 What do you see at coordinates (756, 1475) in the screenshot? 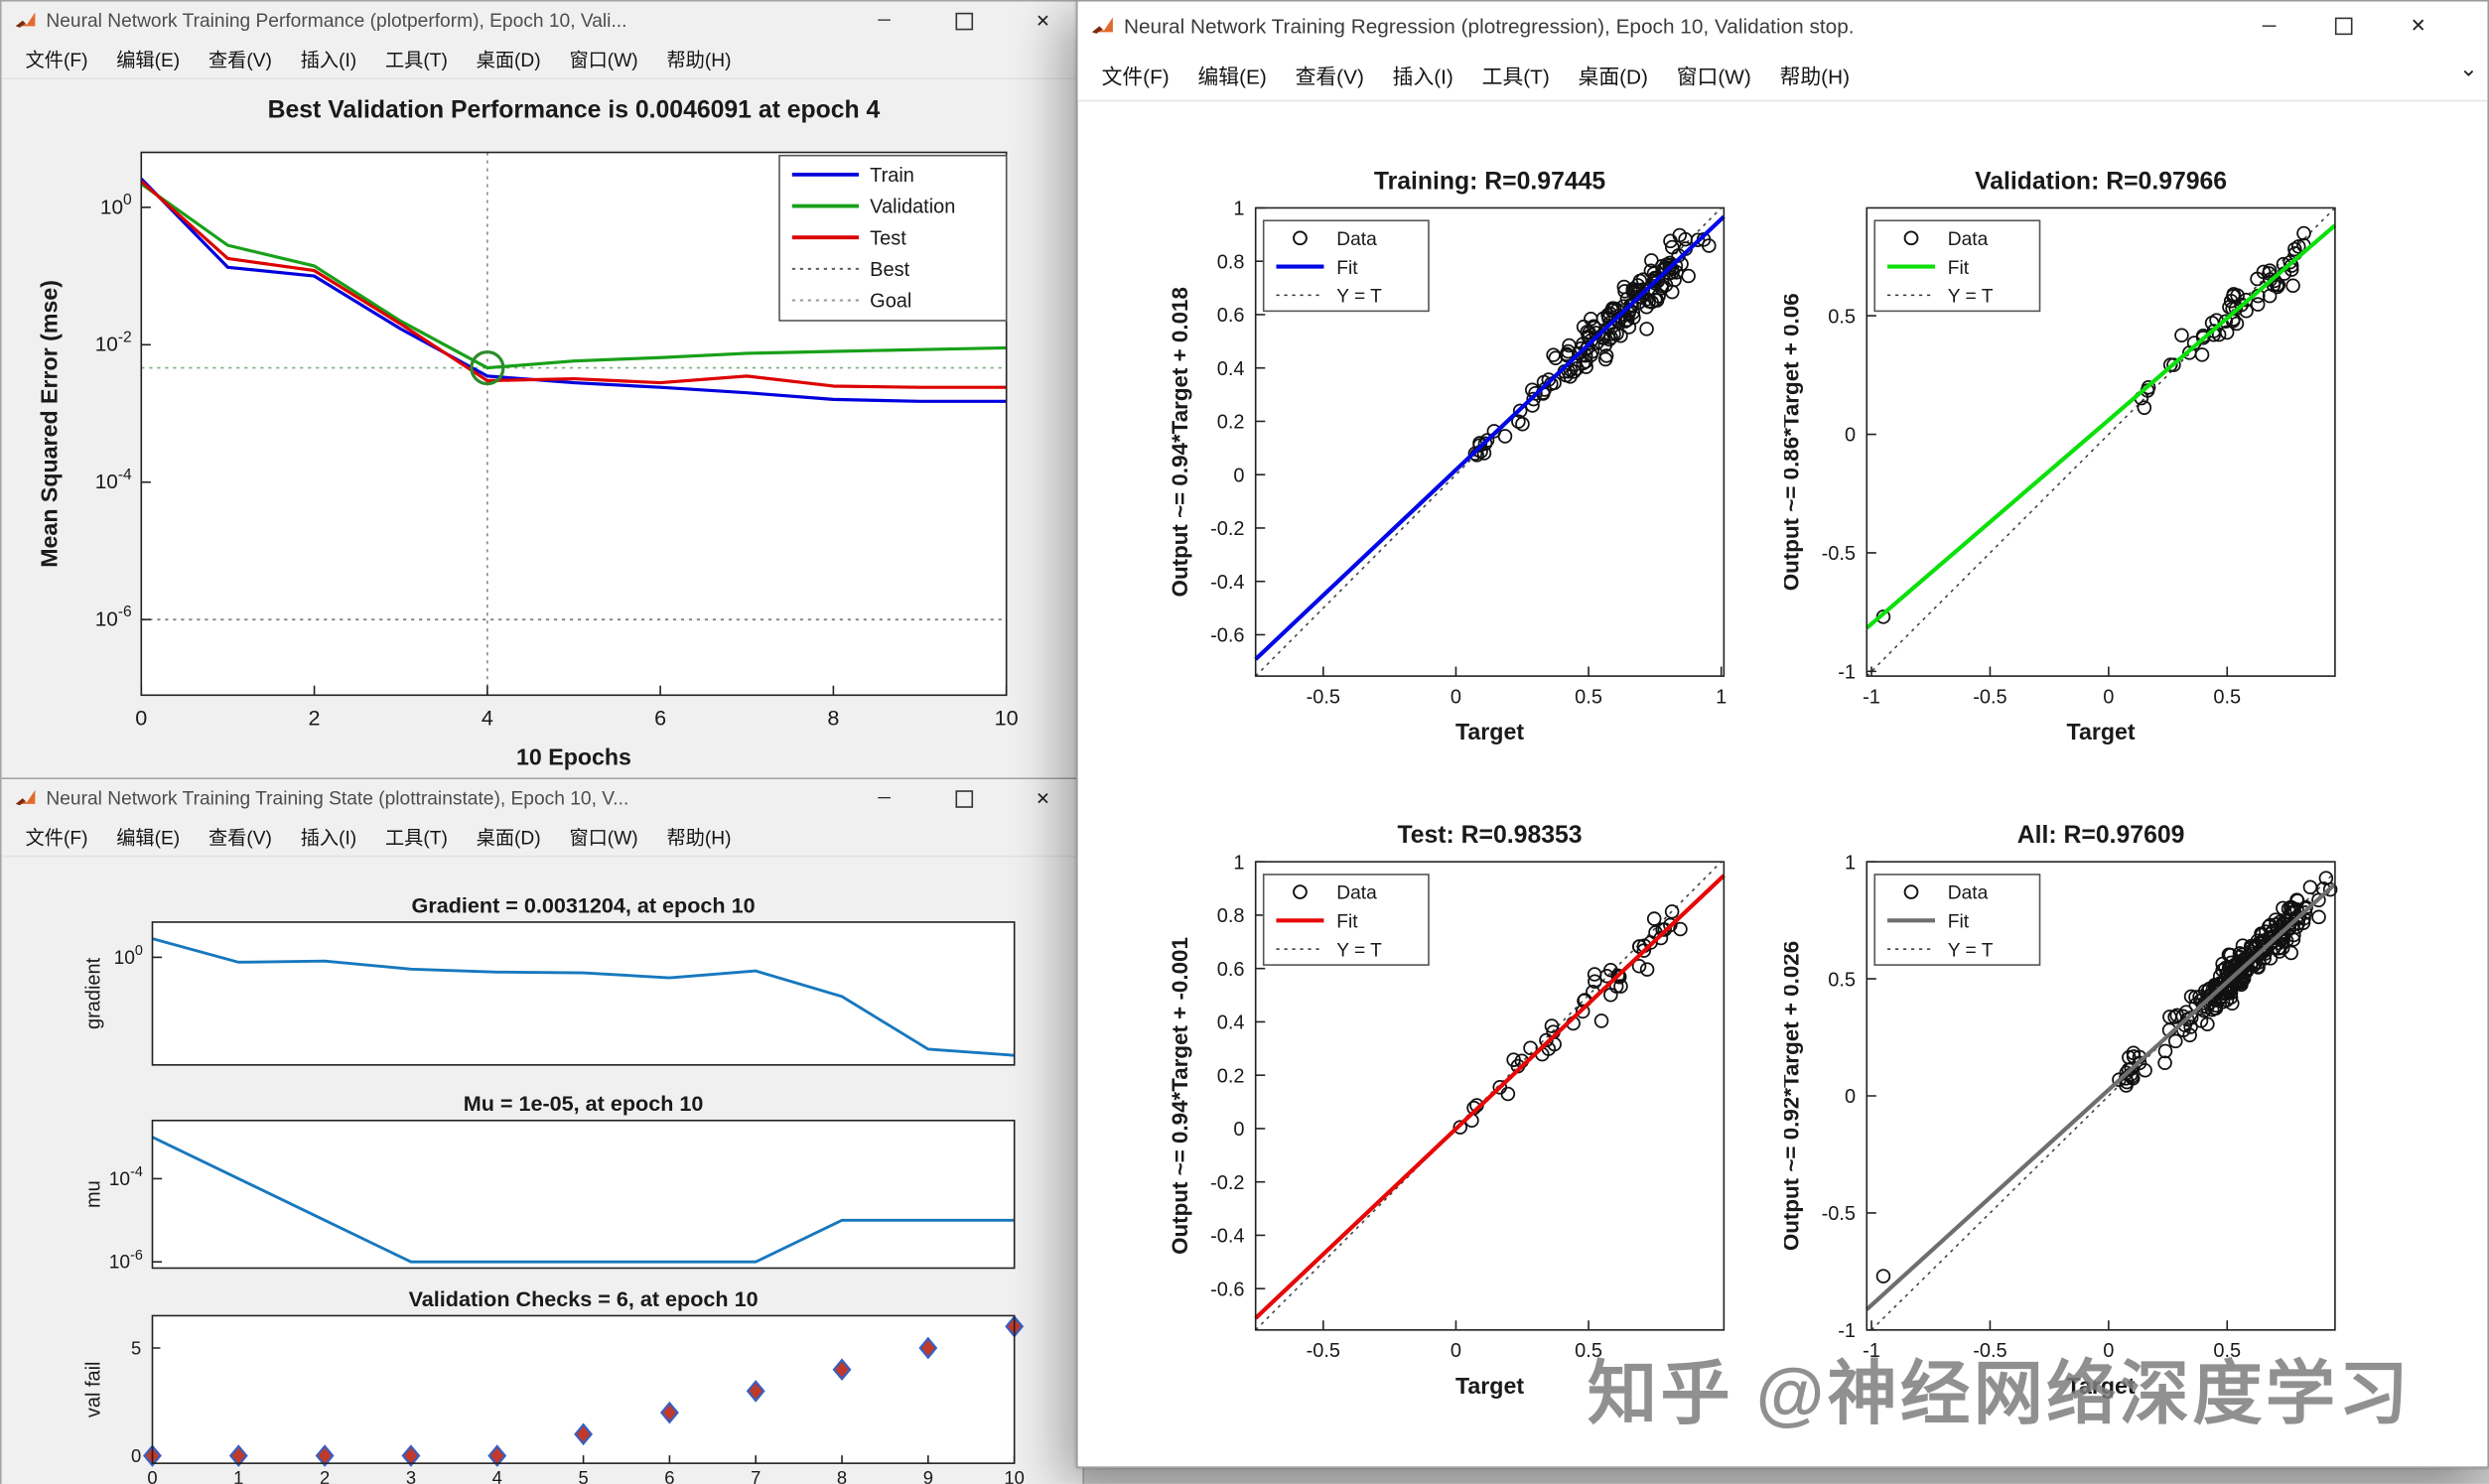
I see `svg-text: 7` at bounding box center [756, 1475].